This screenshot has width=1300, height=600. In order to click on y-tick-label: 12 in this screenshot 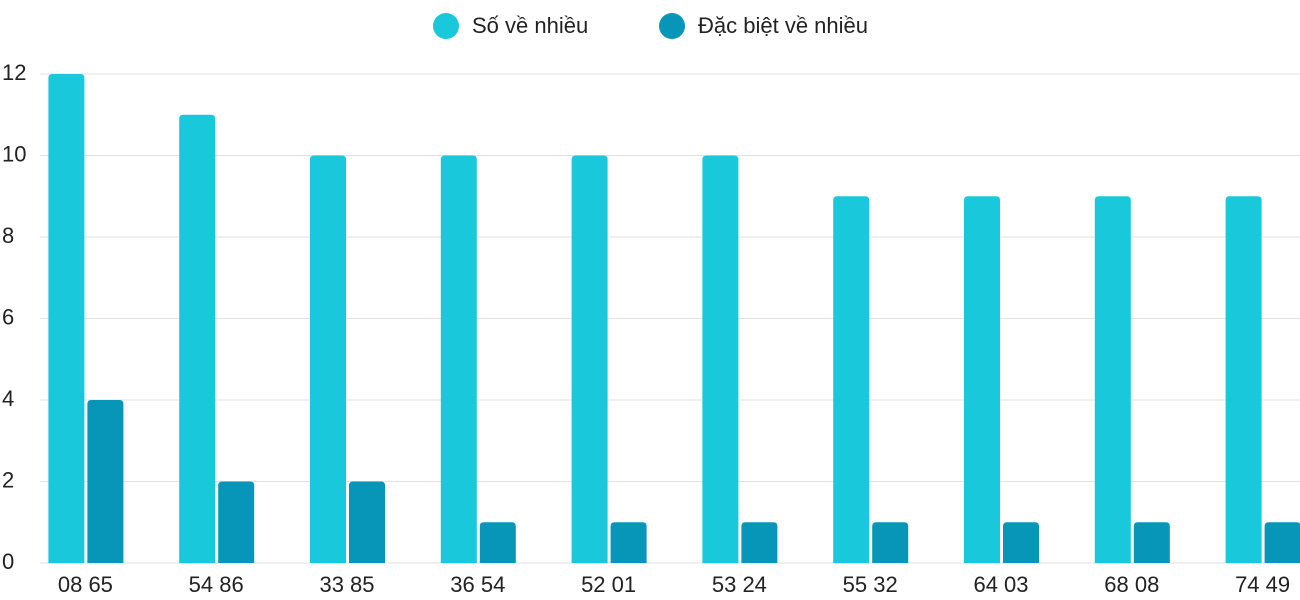, I will do `click(14, 72)`.